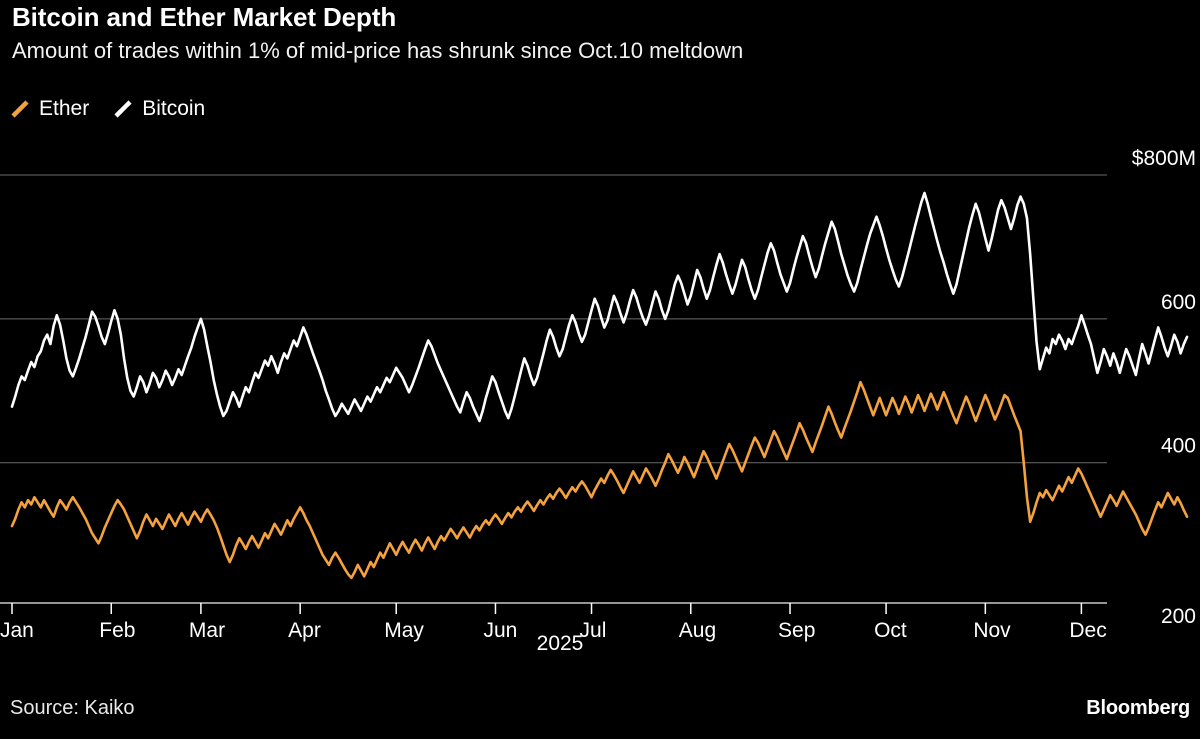 This screenshot has height=739, width=1200. What do you see at coordinates (1178, 616) in the screenshot?
I see `y-axis-tick-label: 200` at bounding box center [1178, 616].